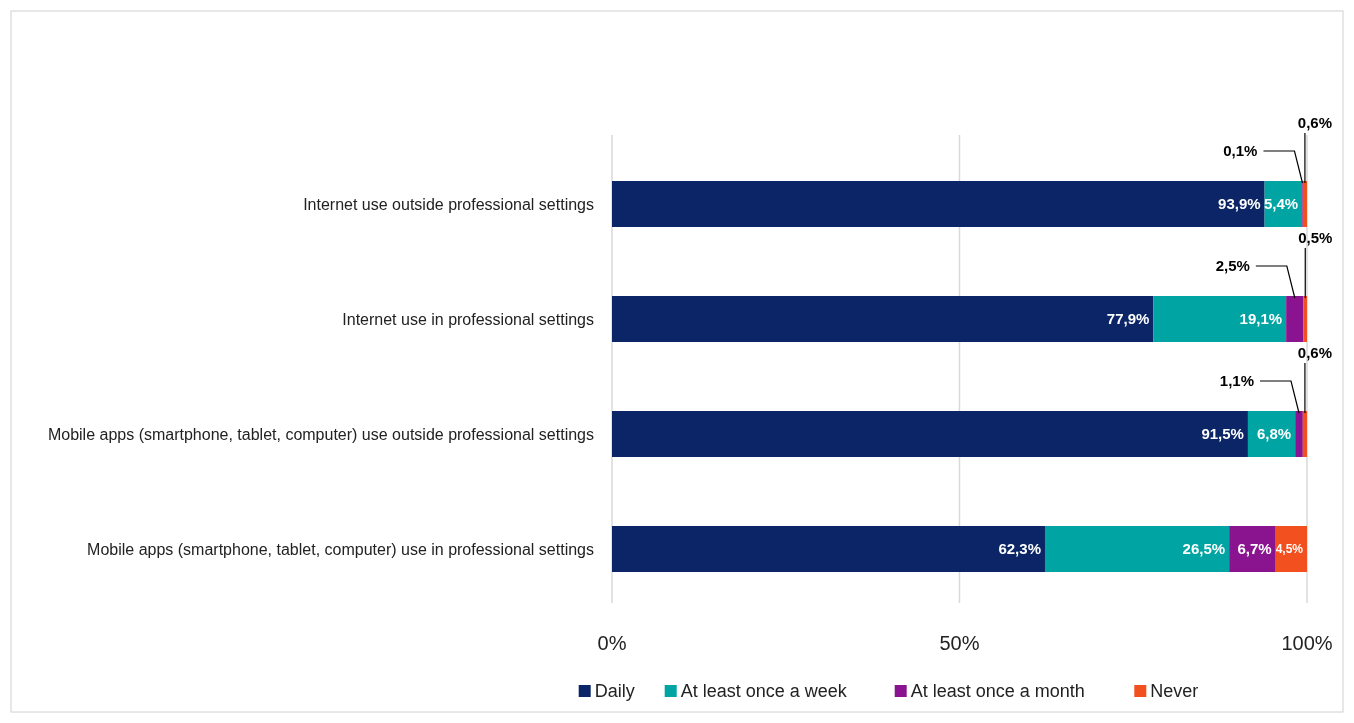  What do you see at coordinates (1274, 434) in the screenshot?
I see `data-label: 6,8%` at bounding box center [1274, 434].